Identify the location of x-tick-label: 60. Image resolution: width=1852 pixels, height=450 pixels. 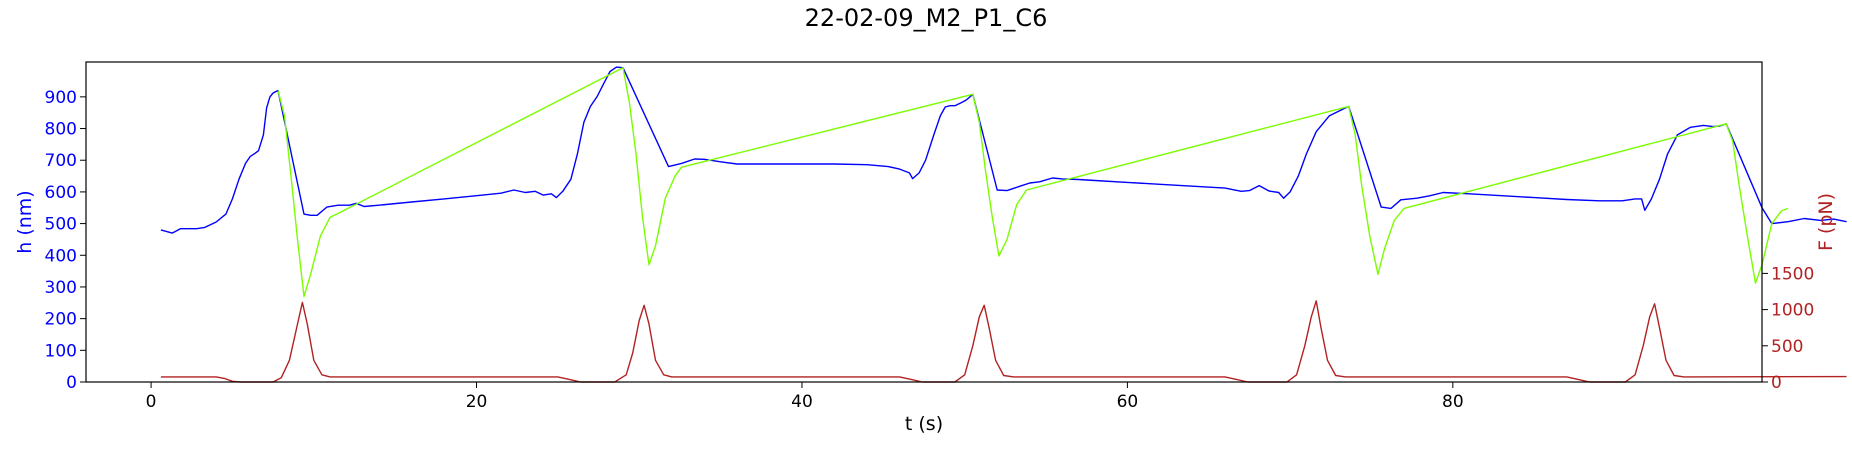
(1128, 402).